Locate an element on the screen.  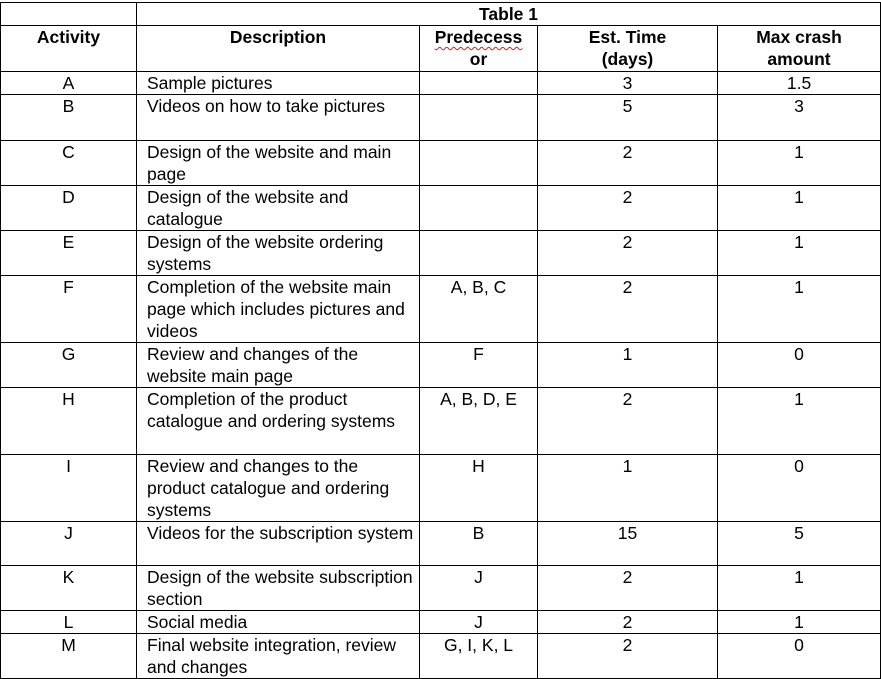
description-cell: Videos for the subscription system is located at coordinates (278, 543).